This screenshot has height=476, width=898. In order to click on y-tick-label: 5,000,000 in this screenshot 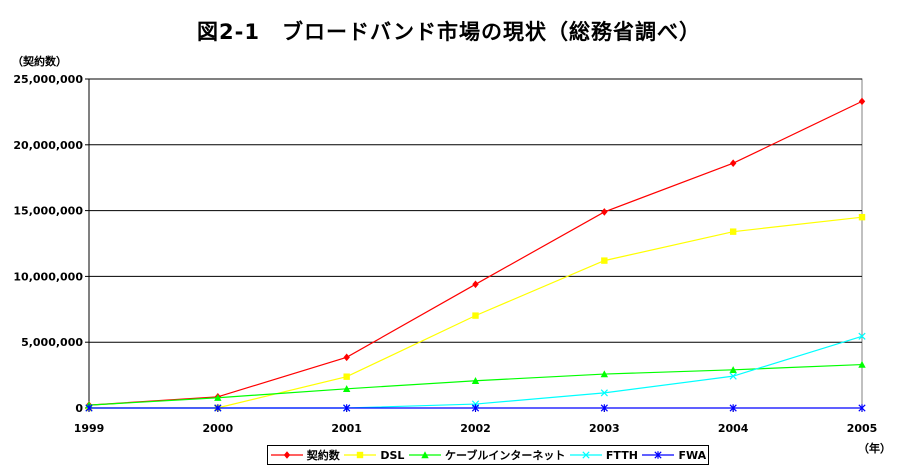, I will do `click(52, 342)`.